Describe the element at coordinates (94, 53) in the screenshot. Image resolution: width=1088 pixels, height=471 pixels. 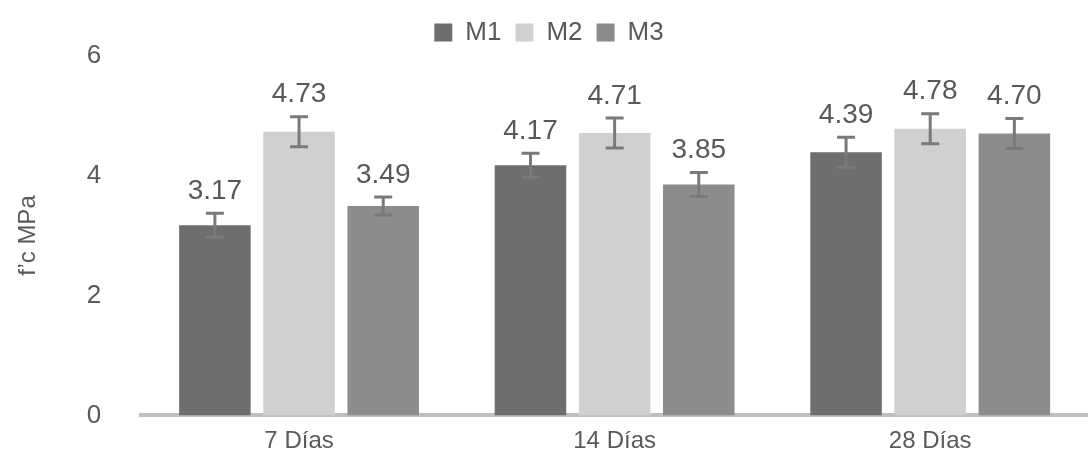
I see `y-tick-label: 6` at that location.